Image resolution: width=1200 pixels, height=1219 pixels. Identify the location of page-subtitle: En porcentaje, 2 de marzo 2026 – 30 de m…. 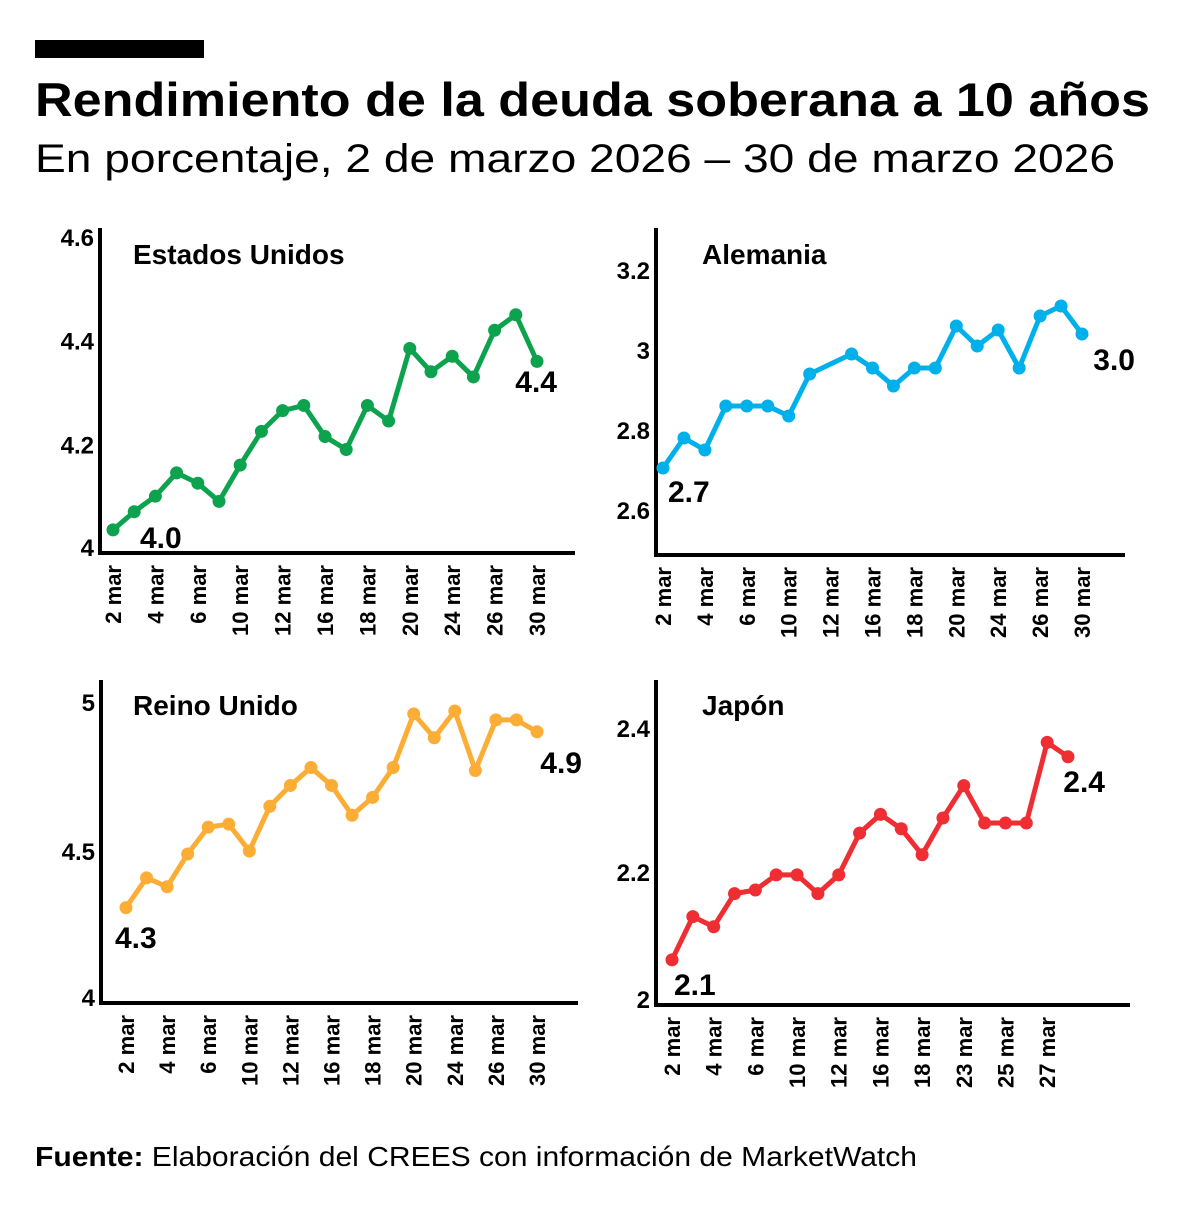
(575, 159).